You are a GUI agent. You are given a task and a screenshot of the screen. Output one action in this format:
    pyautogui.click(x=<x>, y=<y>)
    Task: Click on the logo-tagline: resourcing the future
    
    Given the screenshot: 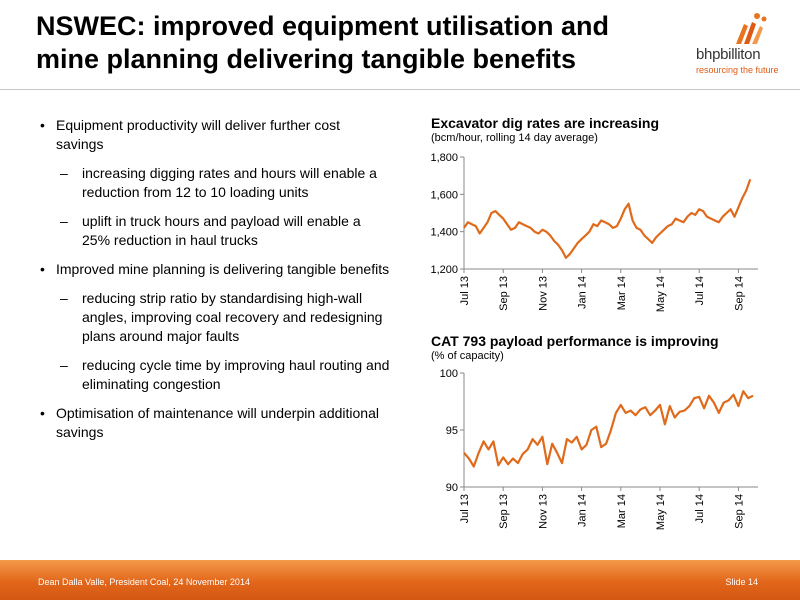 What is the action you would take?
    pyautogui.click(x=737, y=70)
    